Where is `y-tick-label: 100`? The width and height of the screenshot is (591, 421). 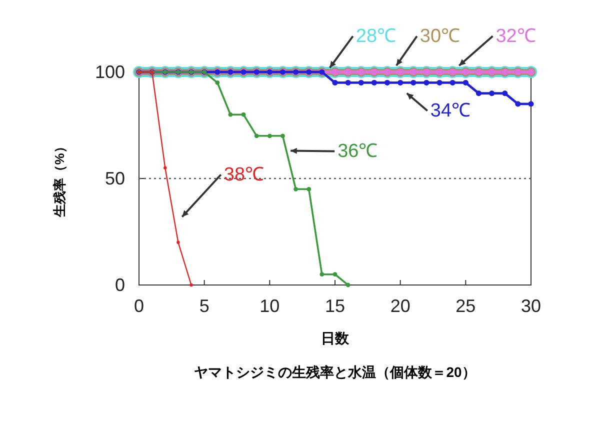 y-tick-label: 100 is located at coordinates (109, 72).